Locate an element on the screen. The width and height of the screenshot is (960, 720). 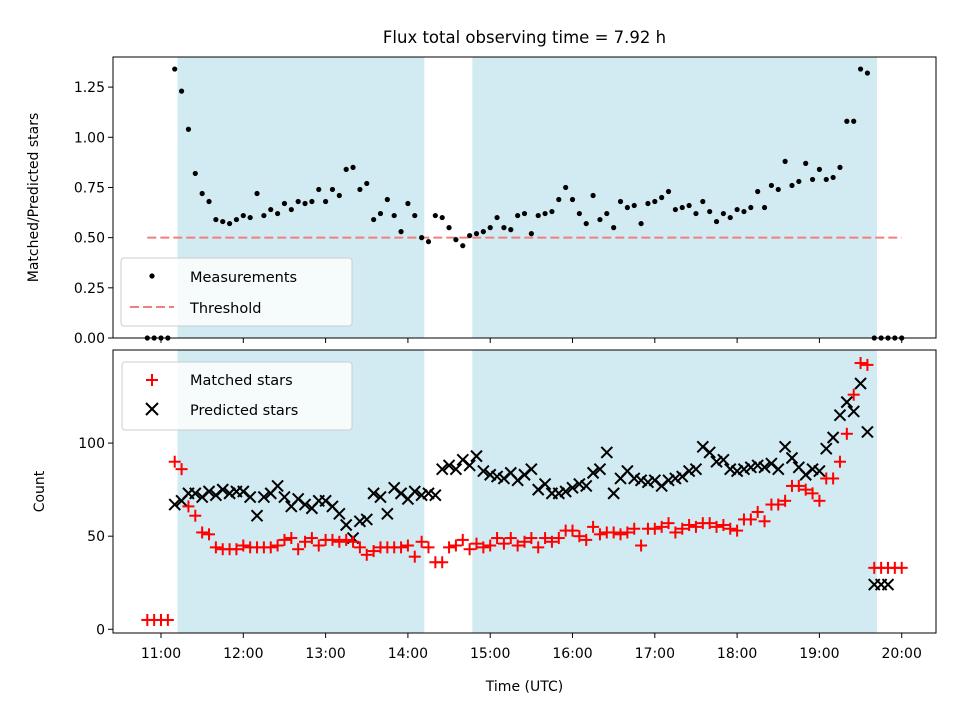
x-axis-label: Time (UTC) is located at coordinates (524, 687).